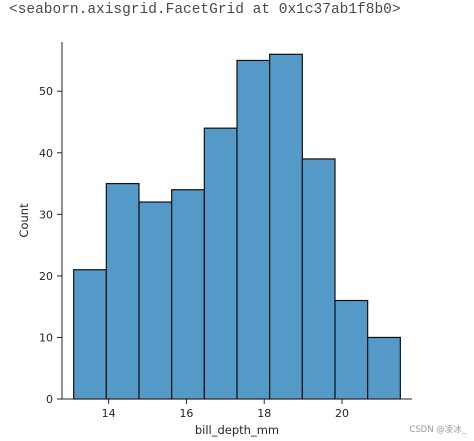 This screenshot has height=441, width=474. What do you see at coordinates (109, 413) in the screenshot?
I see `x-tick-label: 14` at bounding box center [109, 413].